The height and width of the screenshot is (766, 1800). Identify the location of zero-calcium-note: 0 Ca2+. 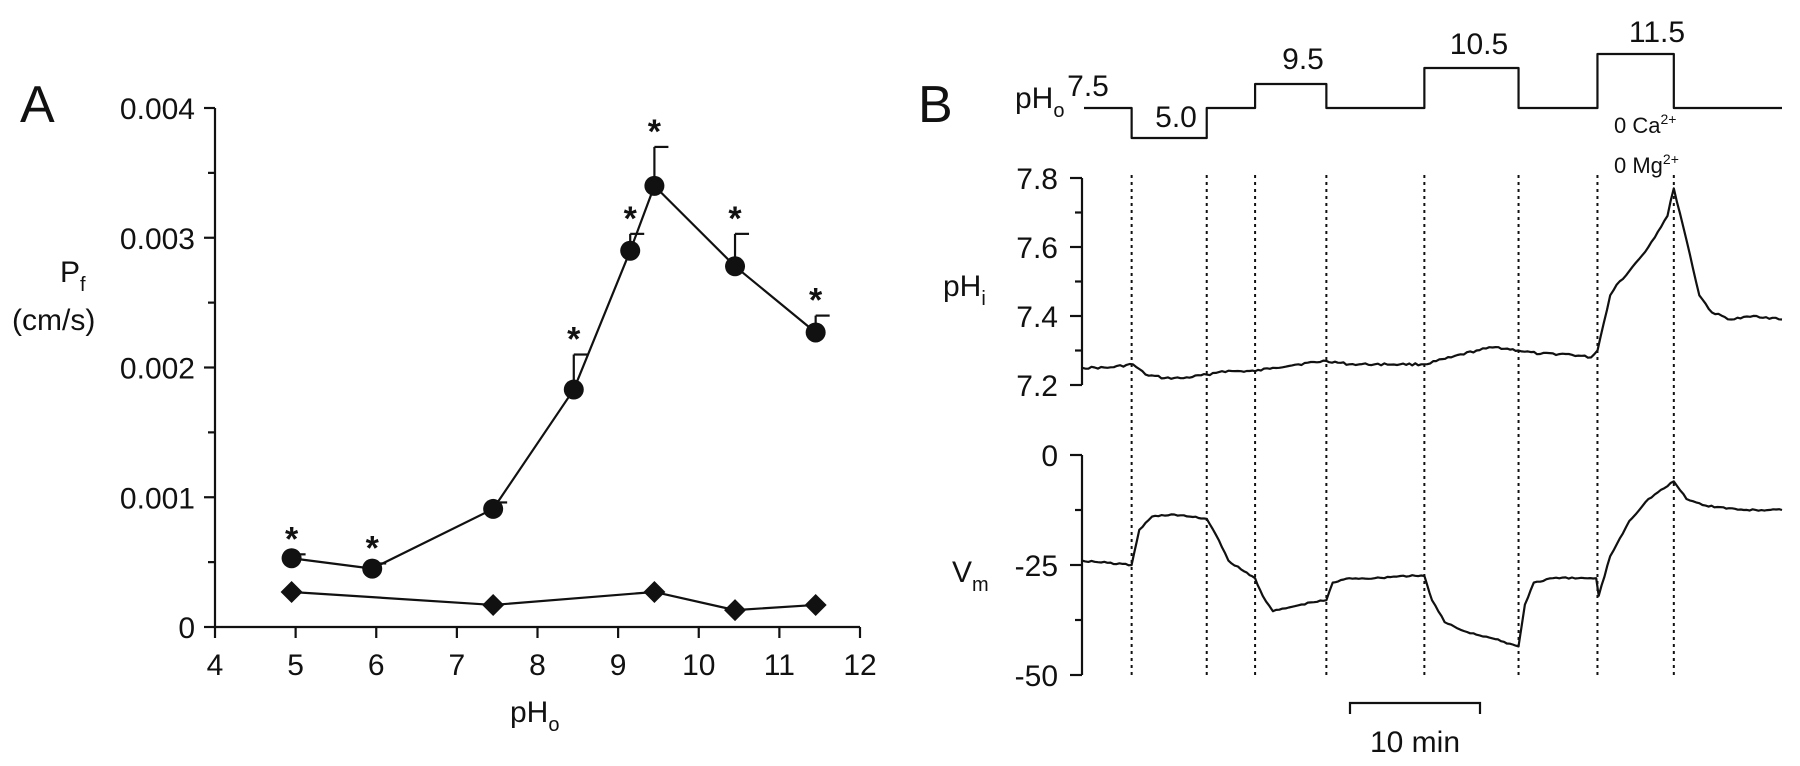
(1645, 124).